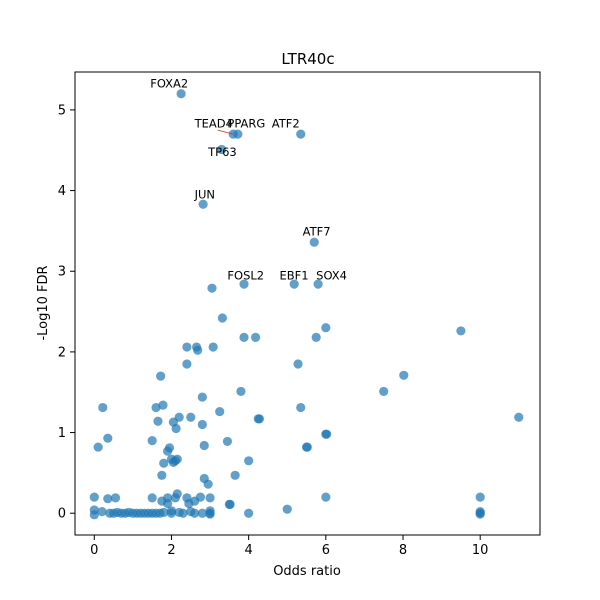 The image size is (600, 600). What do you see at coordinates (43, 302) in the screenshot?
I see `y-axis-title: -Log10 FDR` at bounding box center [43, 302].